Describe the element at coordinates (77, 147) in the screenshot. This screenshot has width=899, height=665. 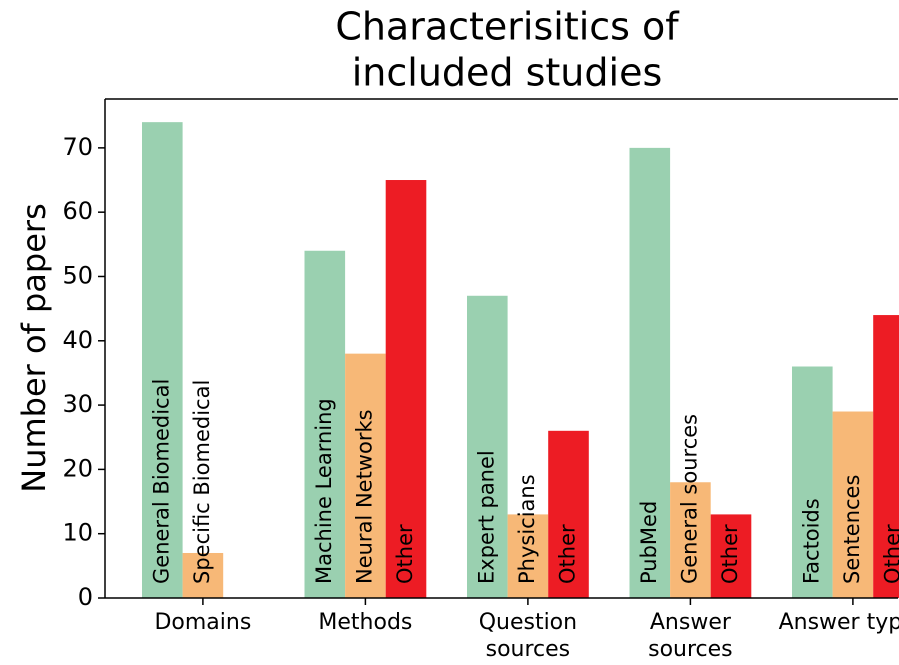
I see `y-tick-label: 70` at that location.